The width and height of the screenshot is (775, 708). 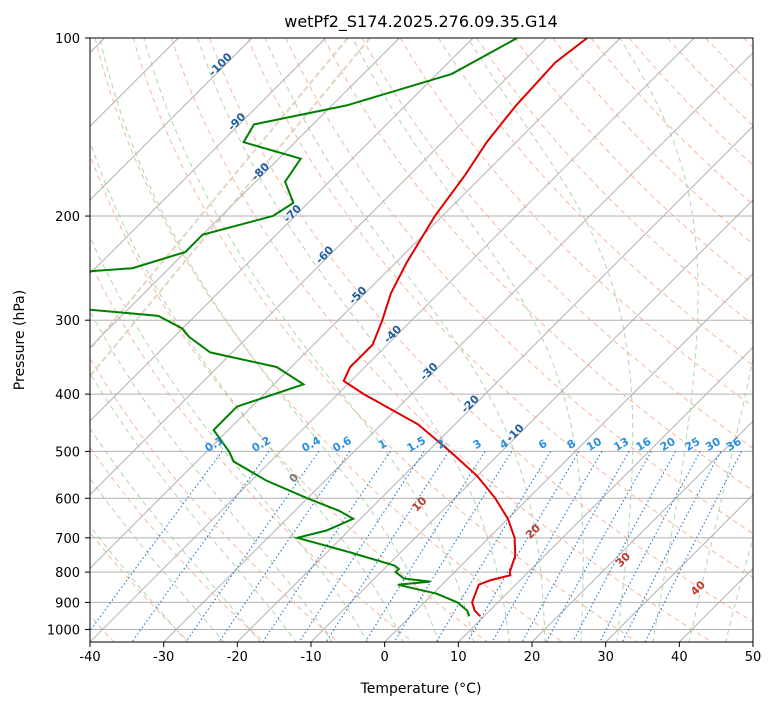 What do you see at coordinates (458, 657) in the screenshot?
I see `x-tick-label: 10` at bounding box center [458, 657].